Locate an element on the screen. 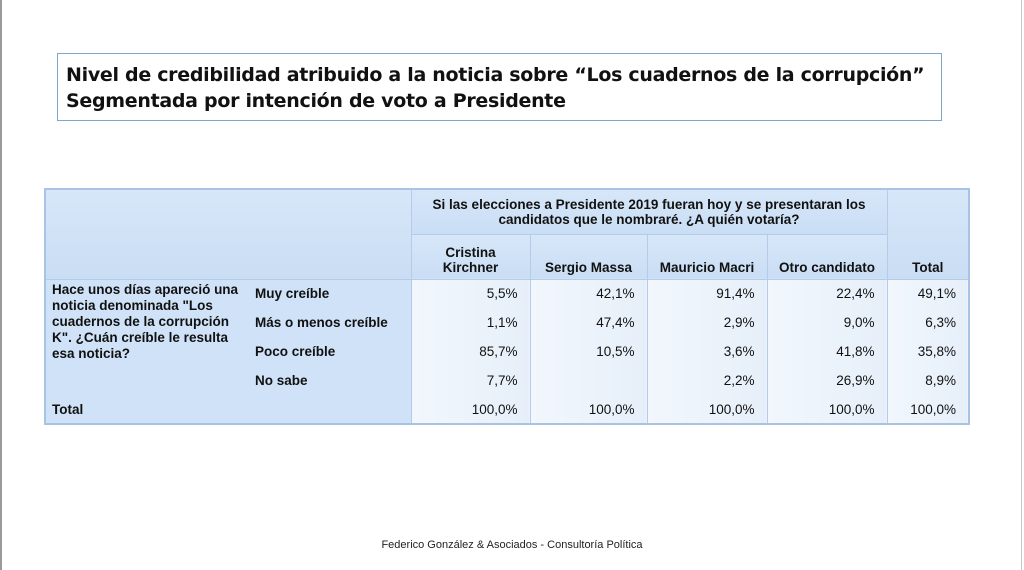  row-label: Poco creíble is located at coordinates (330, 351).